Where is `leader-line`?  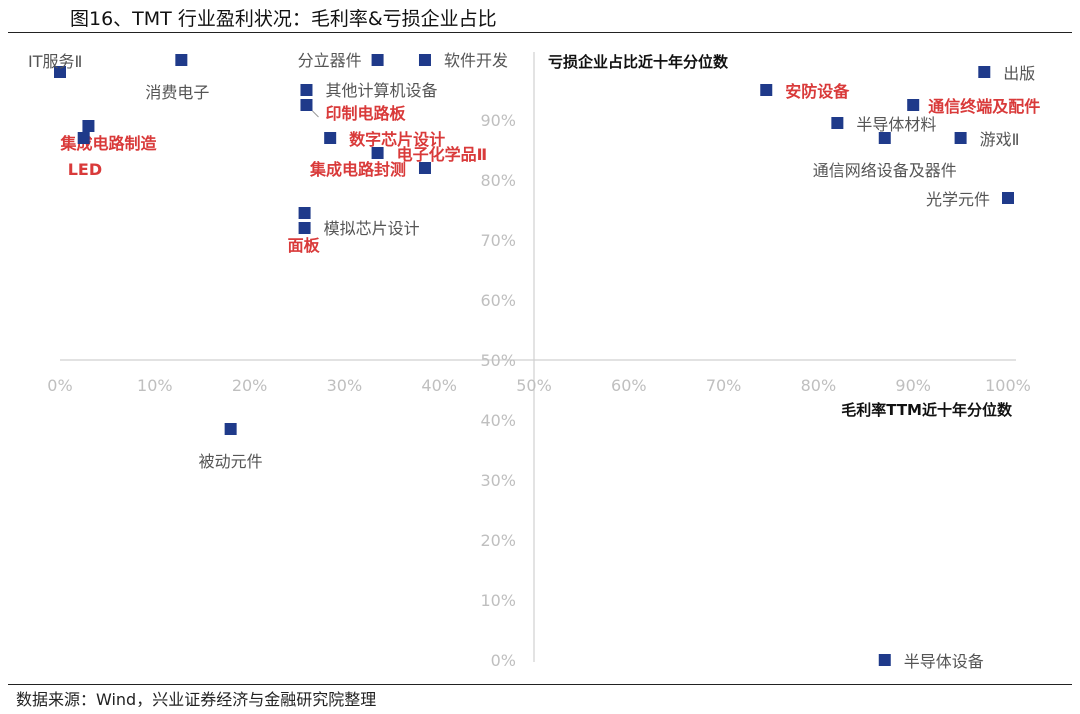 leader-line is located at coordinates (315, 114).